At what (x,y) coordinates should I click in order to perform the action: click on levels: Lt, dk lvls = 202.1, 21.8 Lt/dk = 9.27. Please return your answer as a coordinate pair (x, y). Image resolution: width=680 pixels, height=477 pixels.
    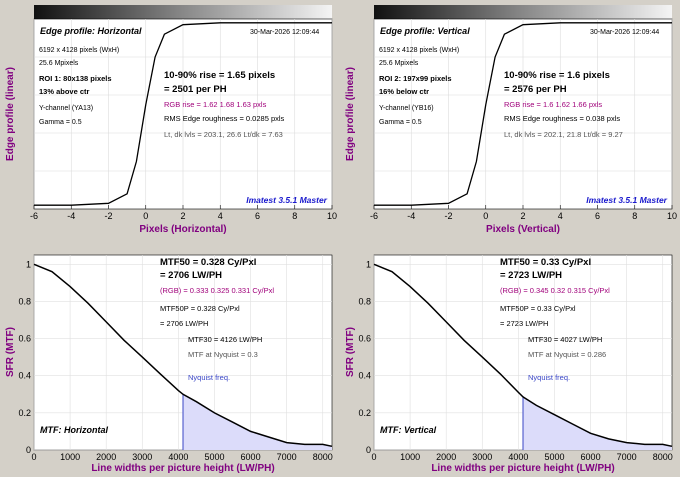
    Looking at the image, I should click on (563, 134).